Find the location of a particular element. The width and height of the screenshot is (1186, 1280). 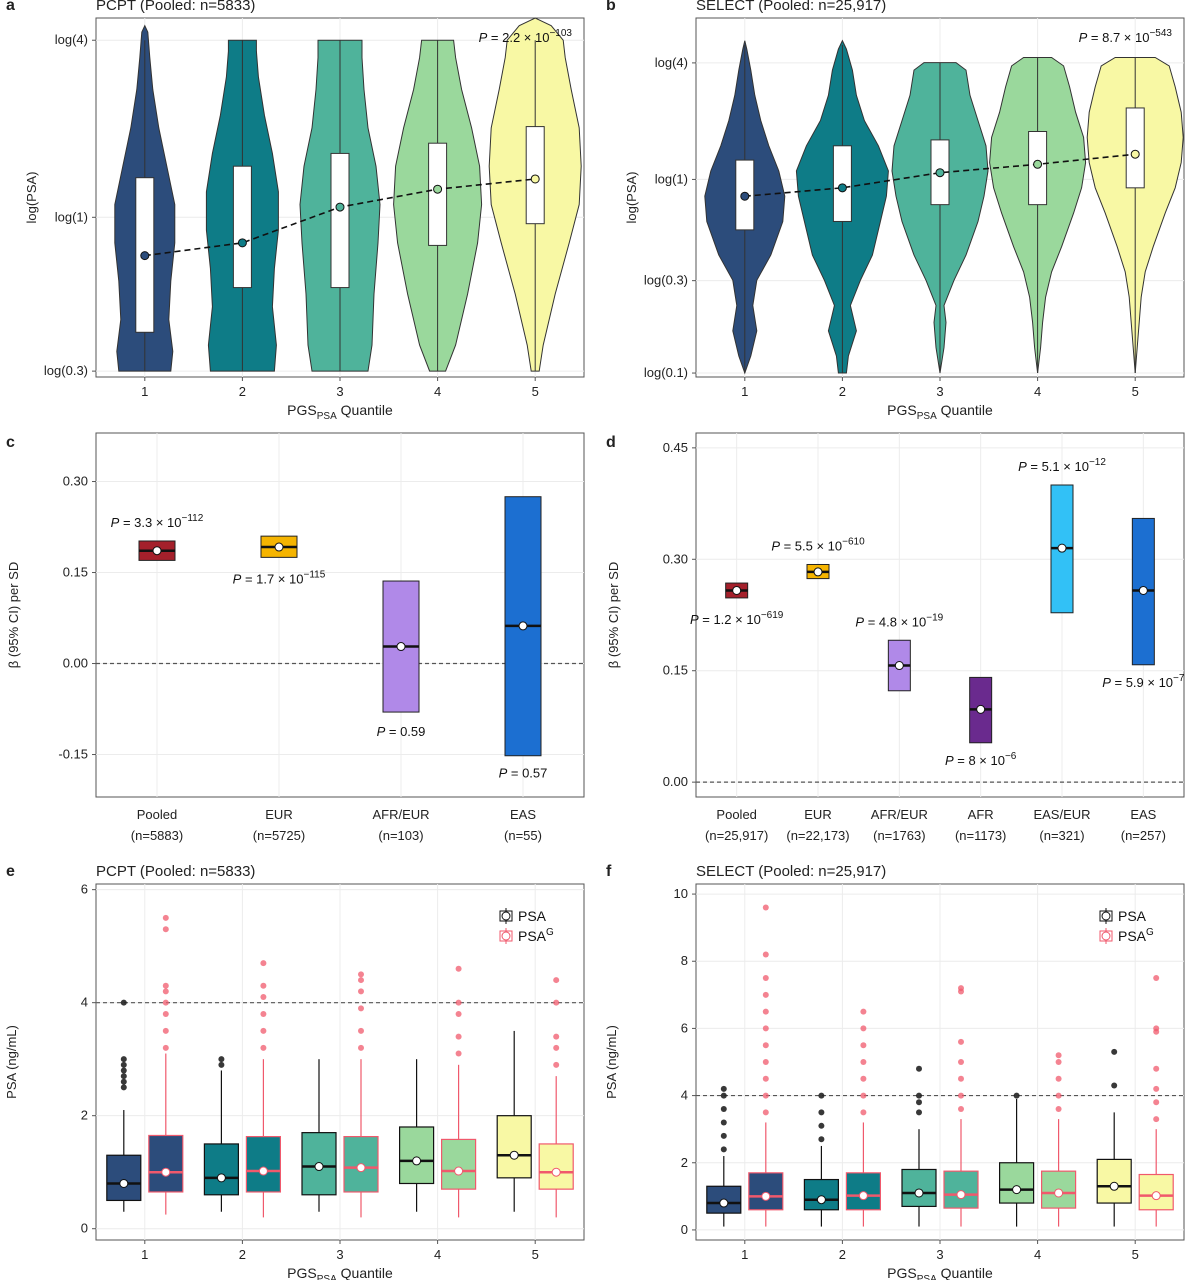

mean-point-q1 is located at coordinates (745, 196).